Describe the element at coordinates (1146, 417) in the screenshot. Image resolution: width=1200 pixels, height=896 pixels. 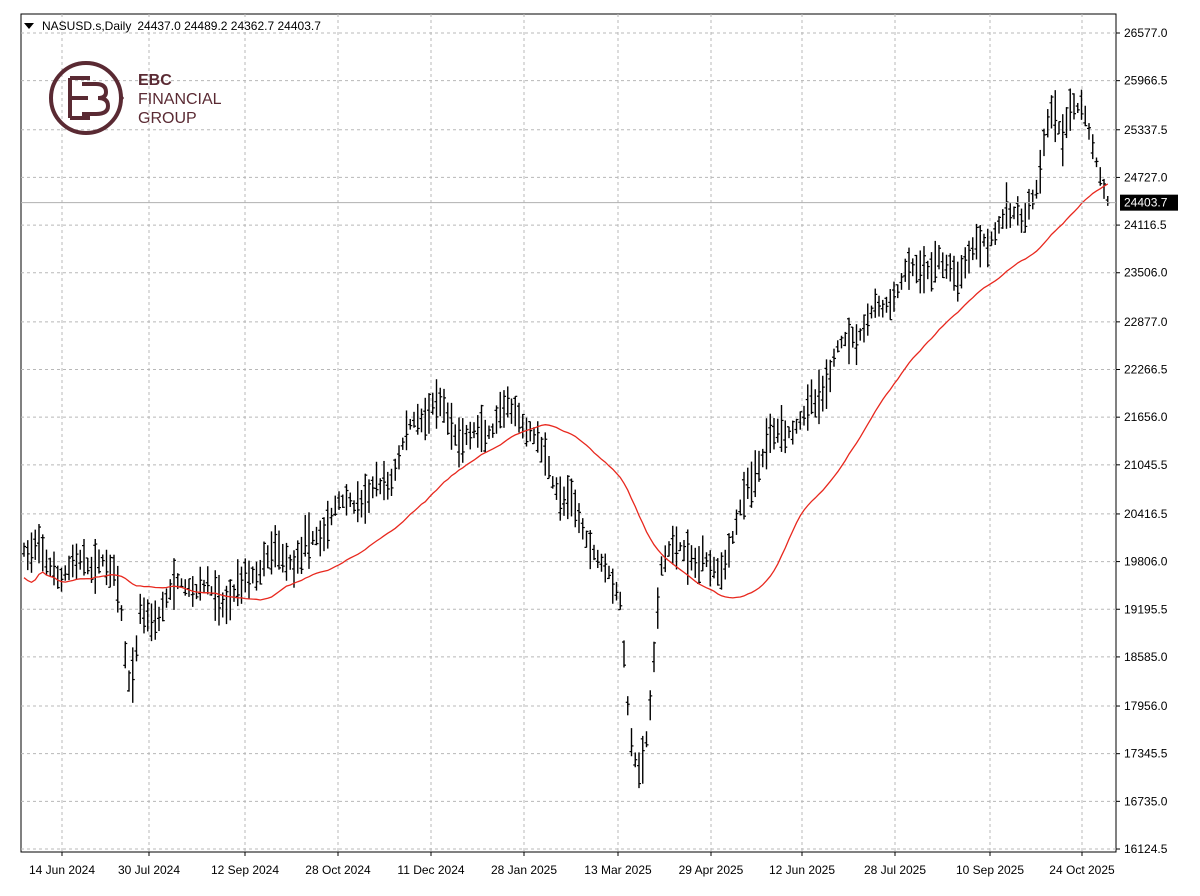
I see `y-tick-label: 21656.0` at that location.